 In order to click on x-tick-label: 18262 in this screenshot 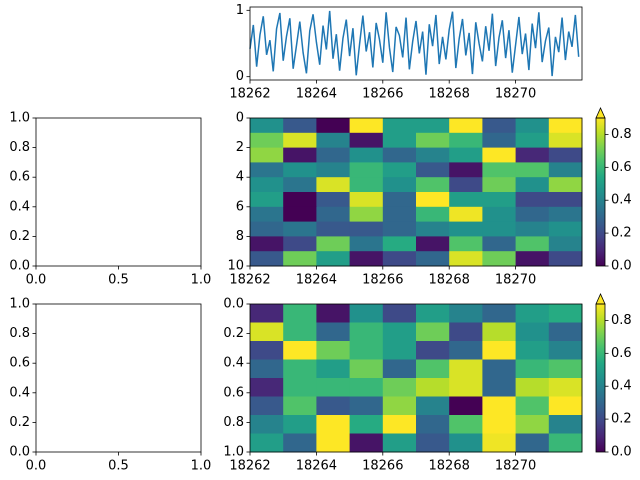, I will do `click(249, 94)`.